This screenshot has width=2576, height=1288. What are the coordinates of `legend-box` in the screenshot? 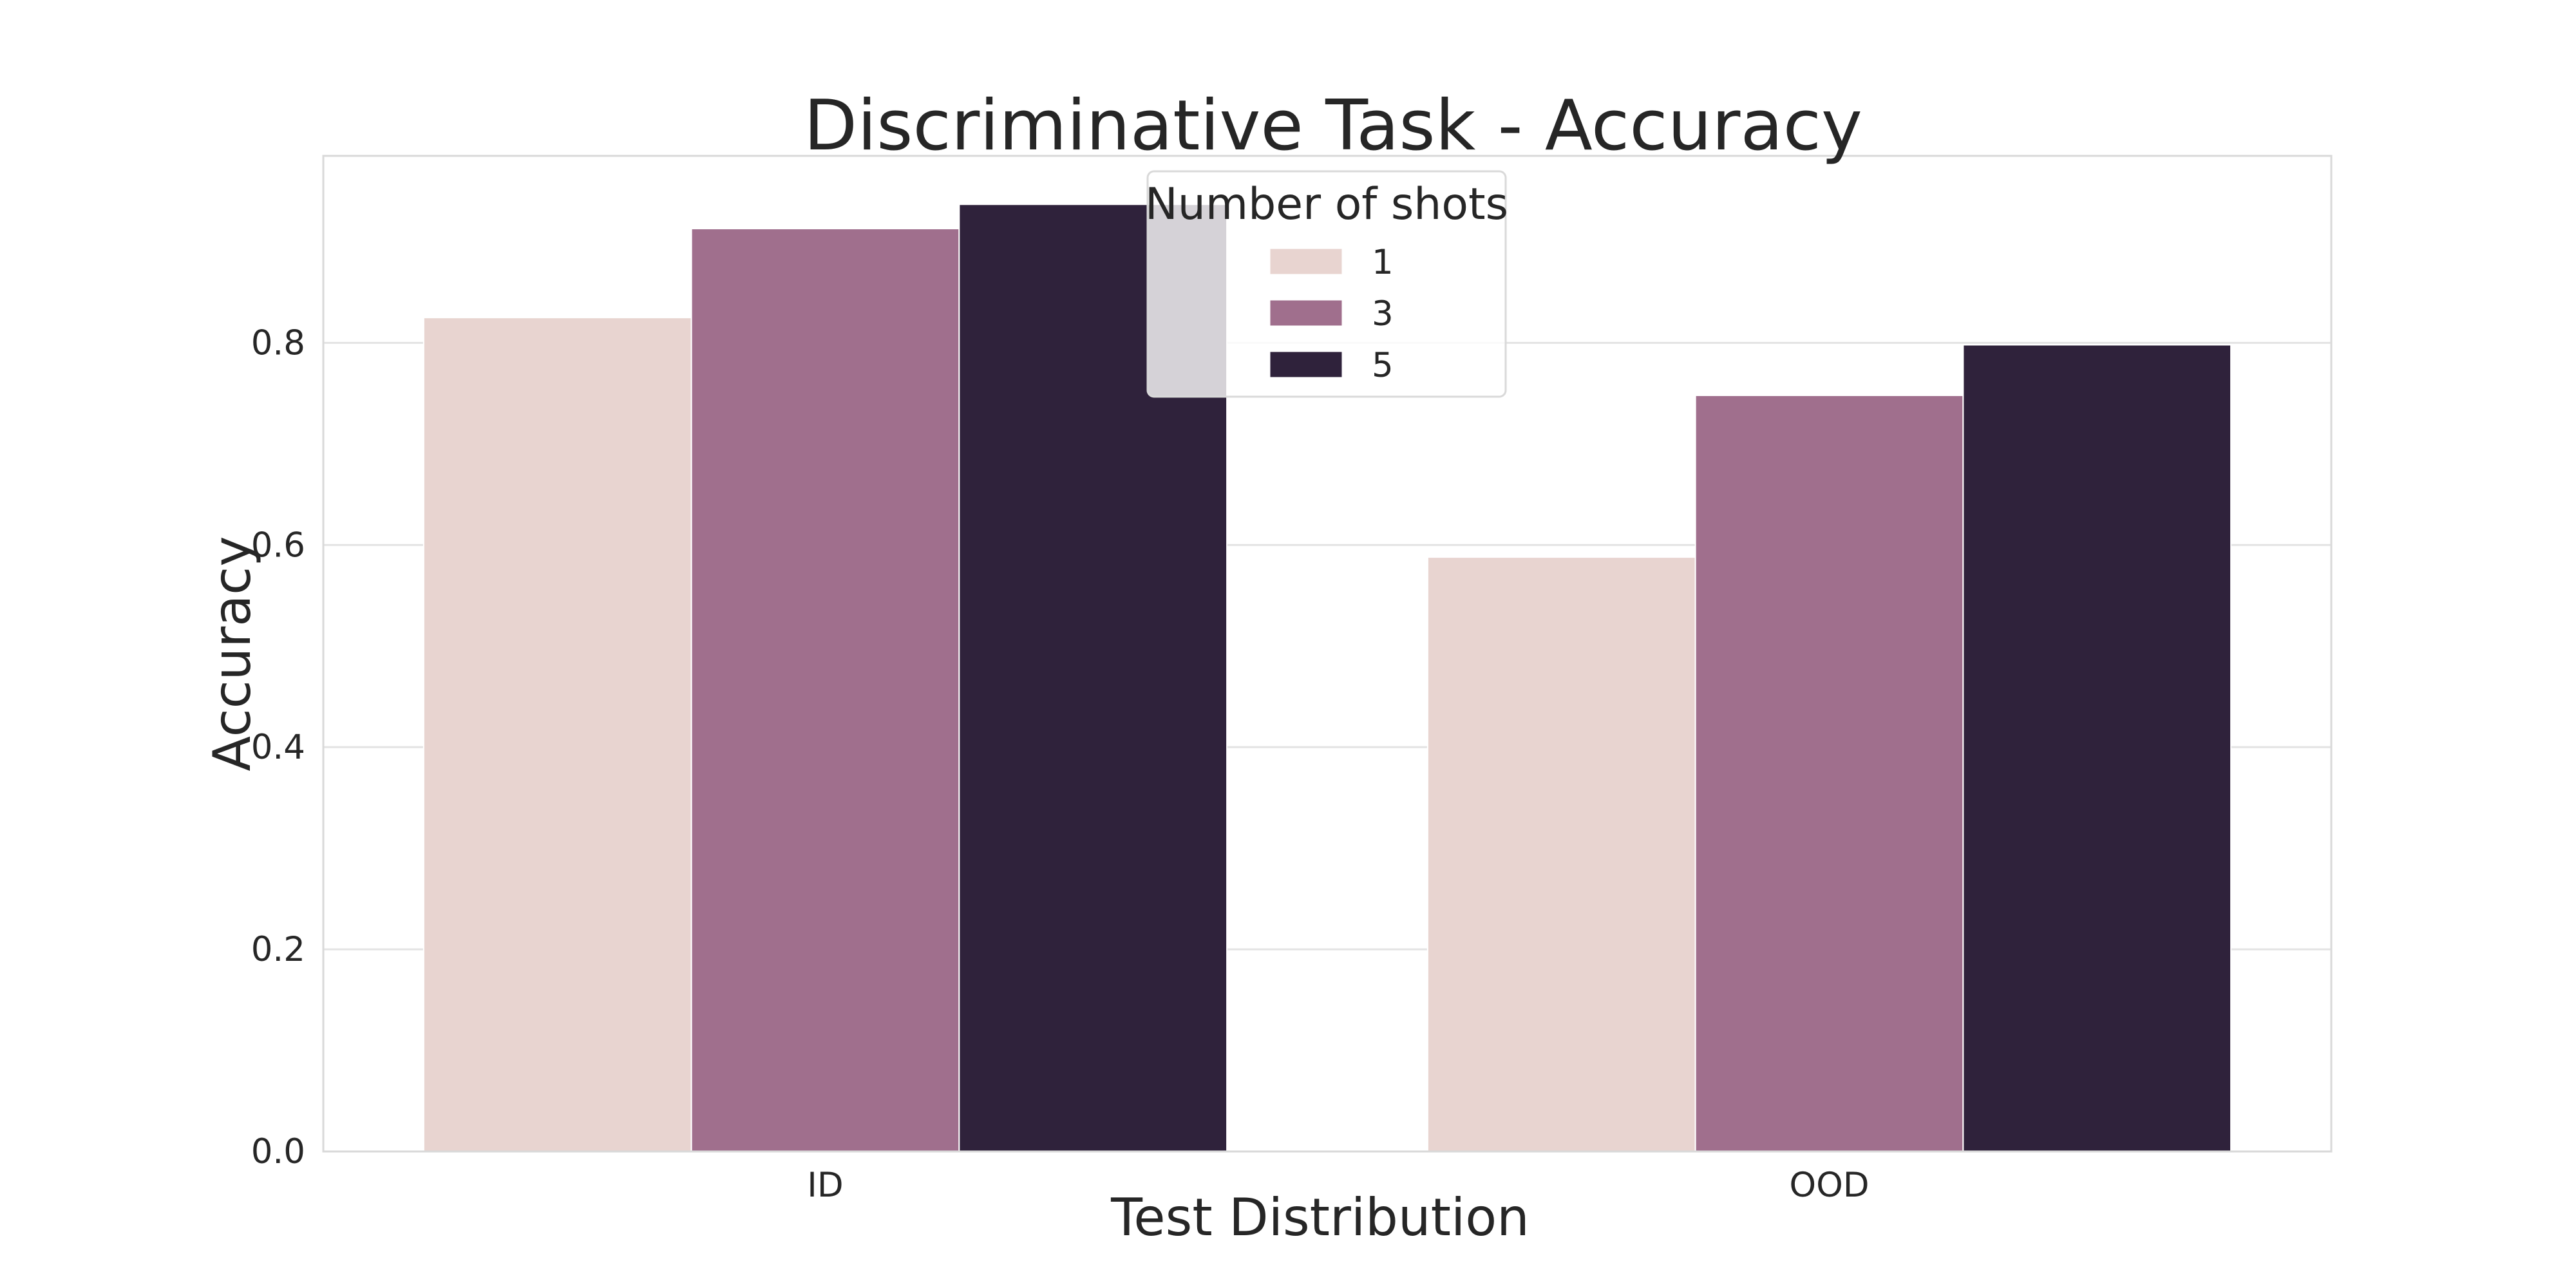 It's located at (1326, 284).